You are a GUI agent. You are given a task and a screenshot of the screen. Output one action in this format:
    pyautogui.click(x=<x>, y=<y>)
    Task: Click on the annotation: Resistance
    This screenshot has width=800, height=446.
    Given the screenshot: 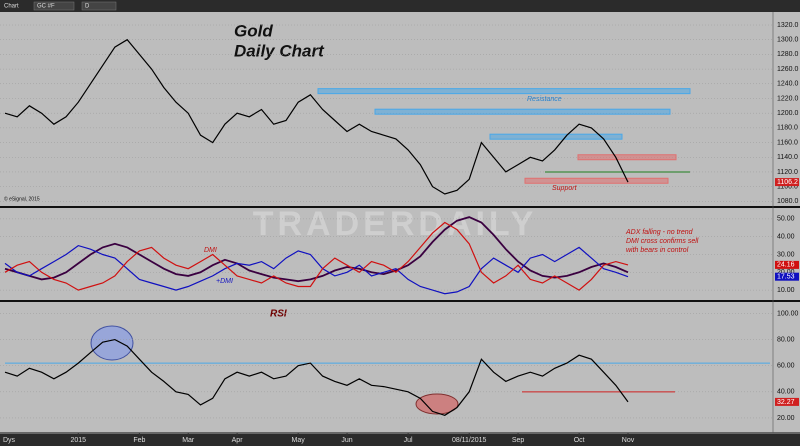 What is the action you would take?
    pyautogui.click(x=544, y=99)
    